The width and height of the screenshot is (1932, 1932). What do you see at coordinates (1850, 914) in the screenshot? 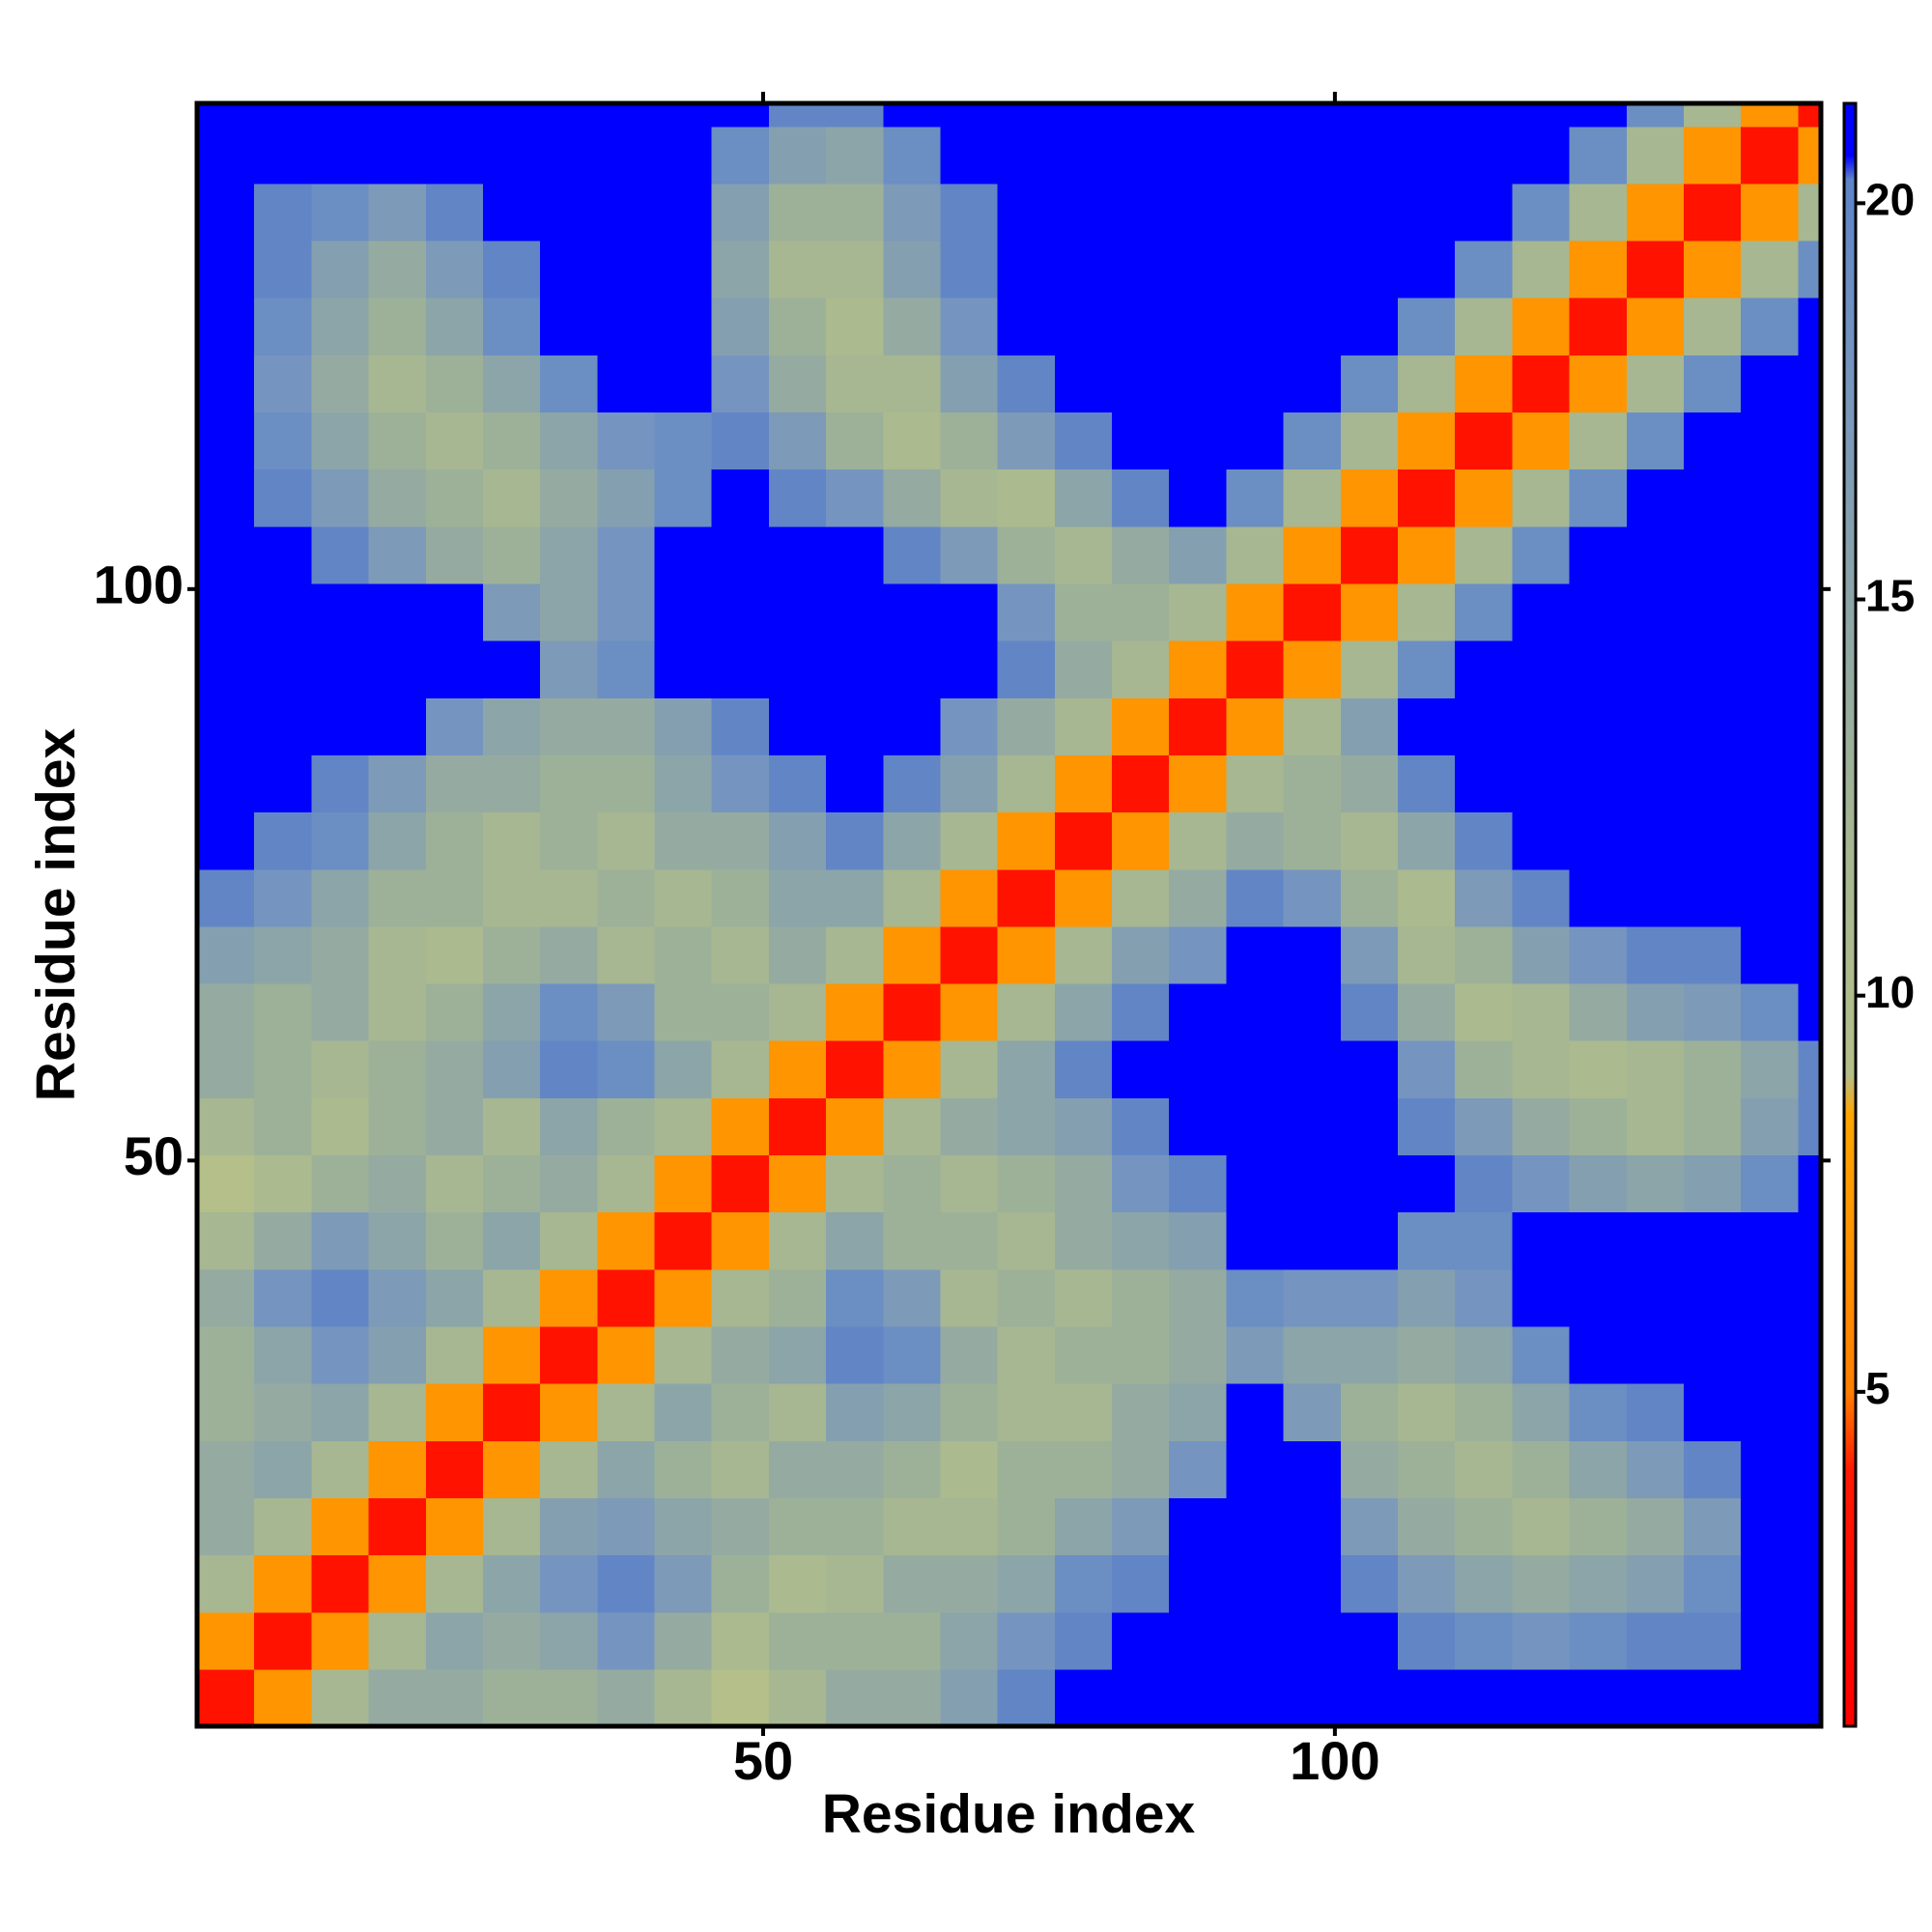
I see `colorbar` at bounding box center [1850, 914].